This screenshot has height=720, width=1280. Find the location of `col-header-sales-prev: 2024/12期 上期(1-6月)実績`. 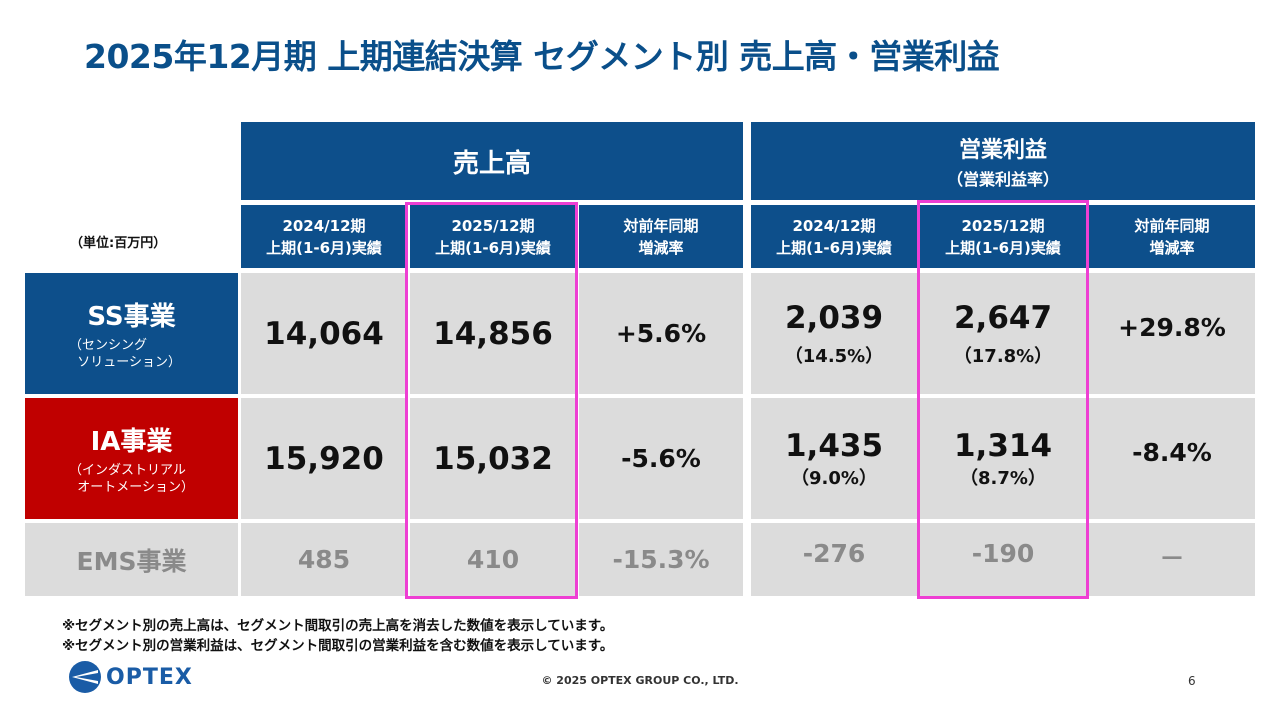

col-header-sales-prev: 2024/12期 上期(1-6月)実績 is located at coordinates (324, 236).